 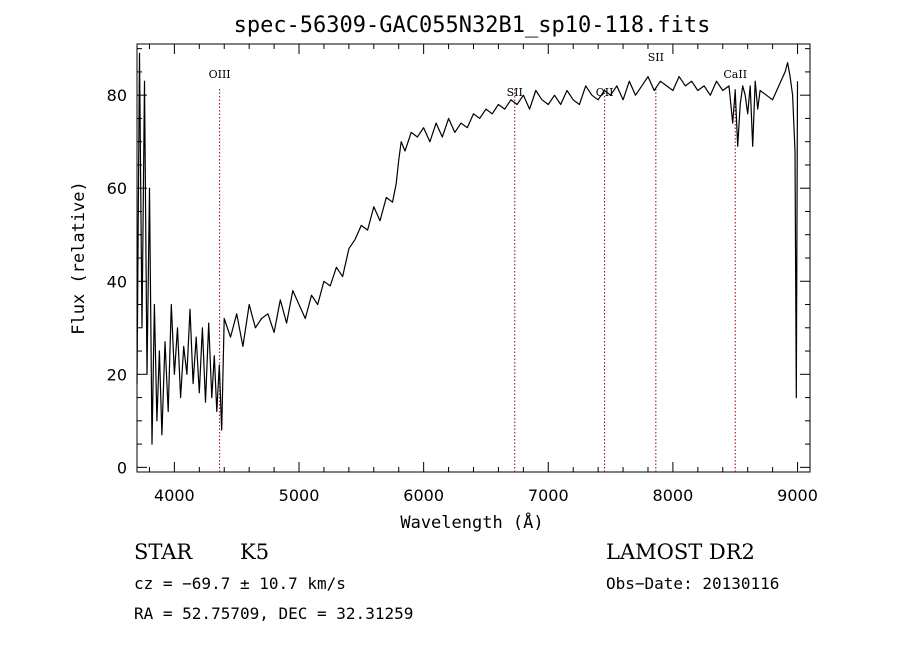 I want to click on x-tick-label: 7000, so click(x=548, y=495).